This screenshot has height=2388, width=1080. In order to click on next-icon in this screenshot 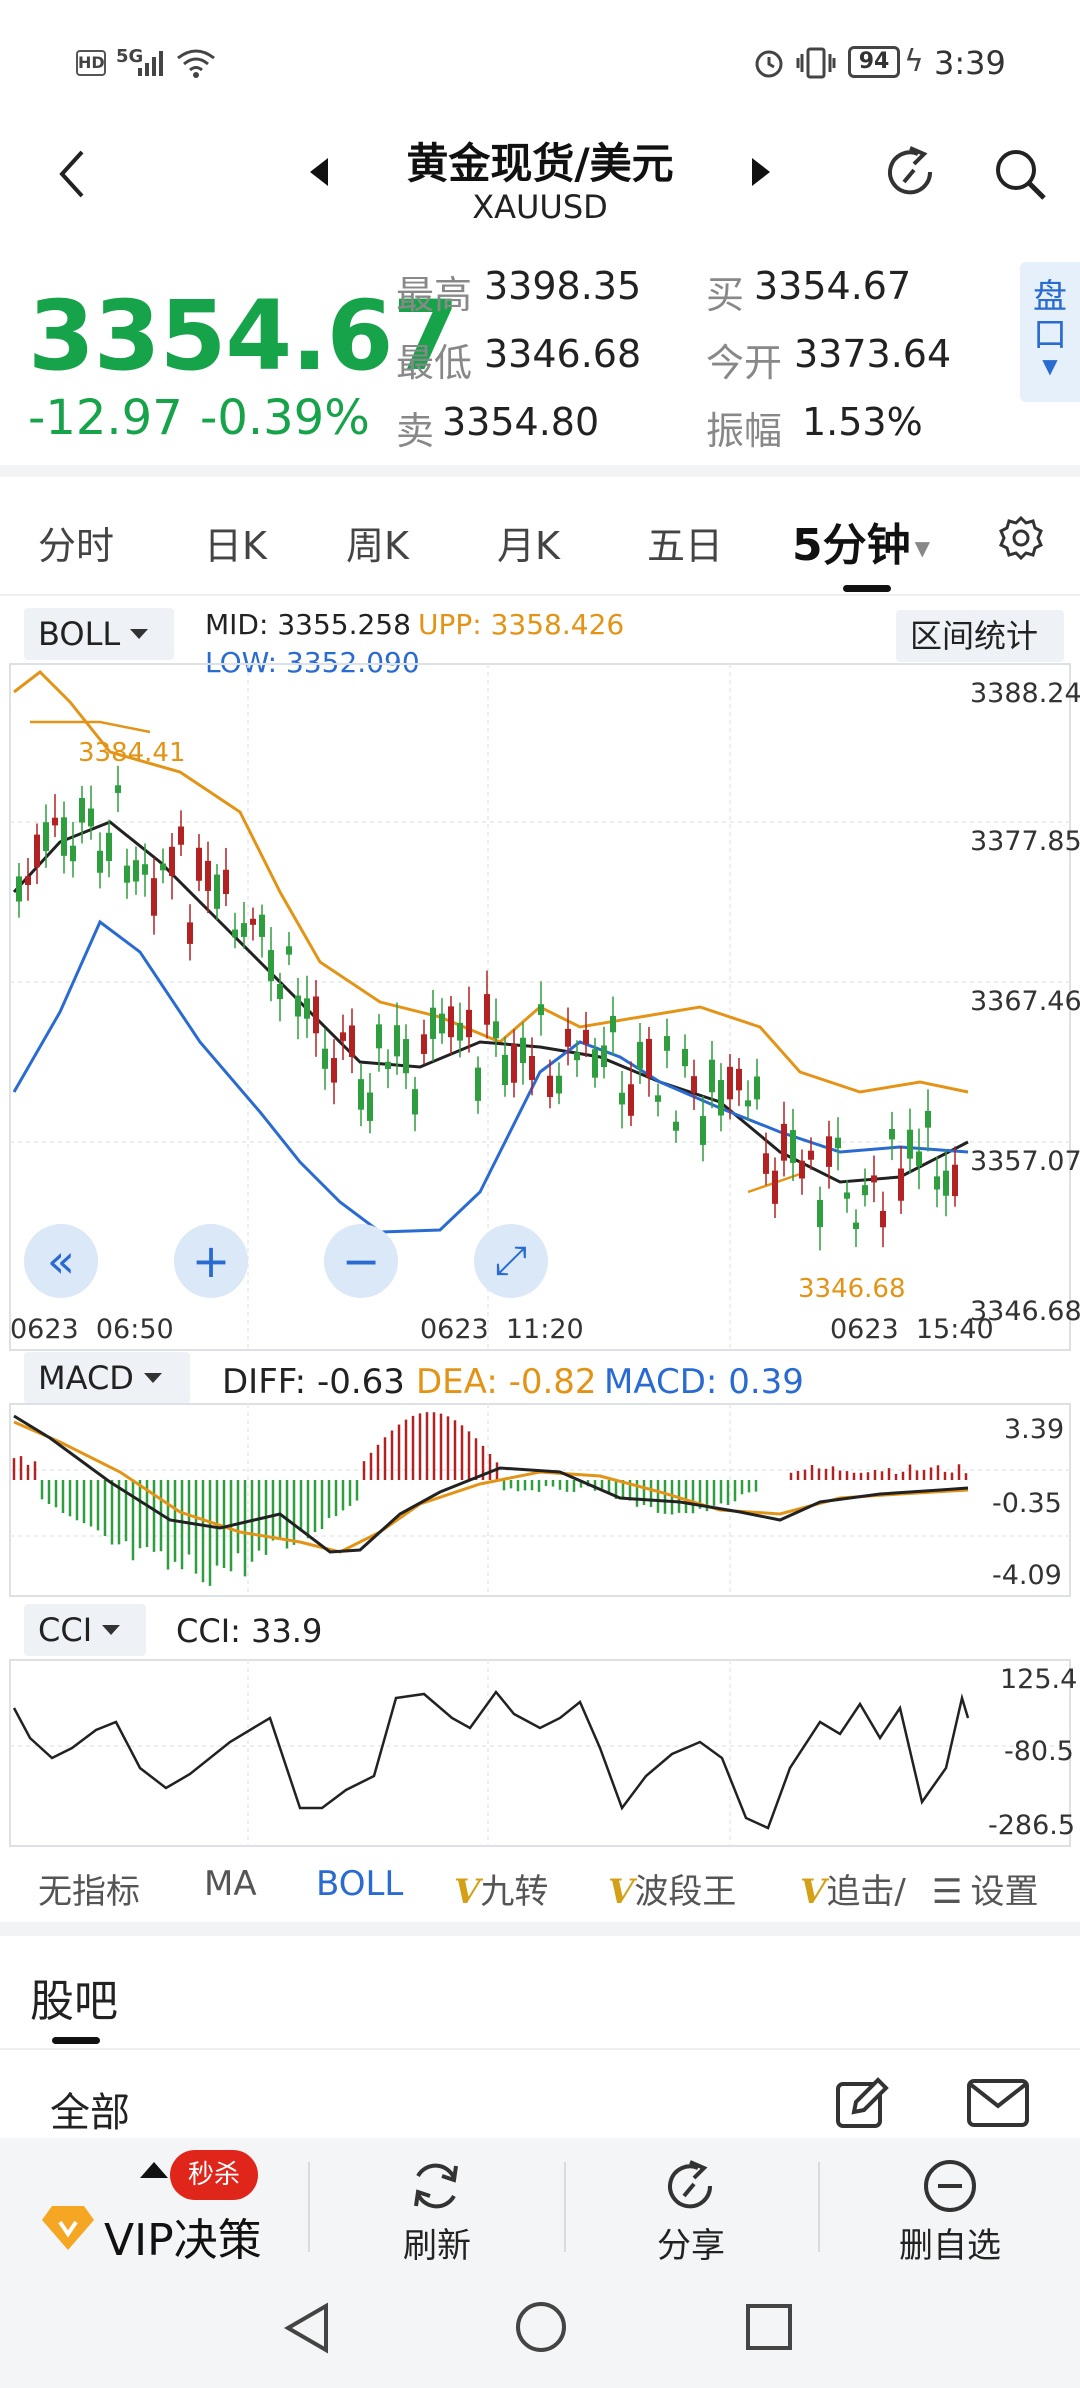, I will do `click(761, 172)`.